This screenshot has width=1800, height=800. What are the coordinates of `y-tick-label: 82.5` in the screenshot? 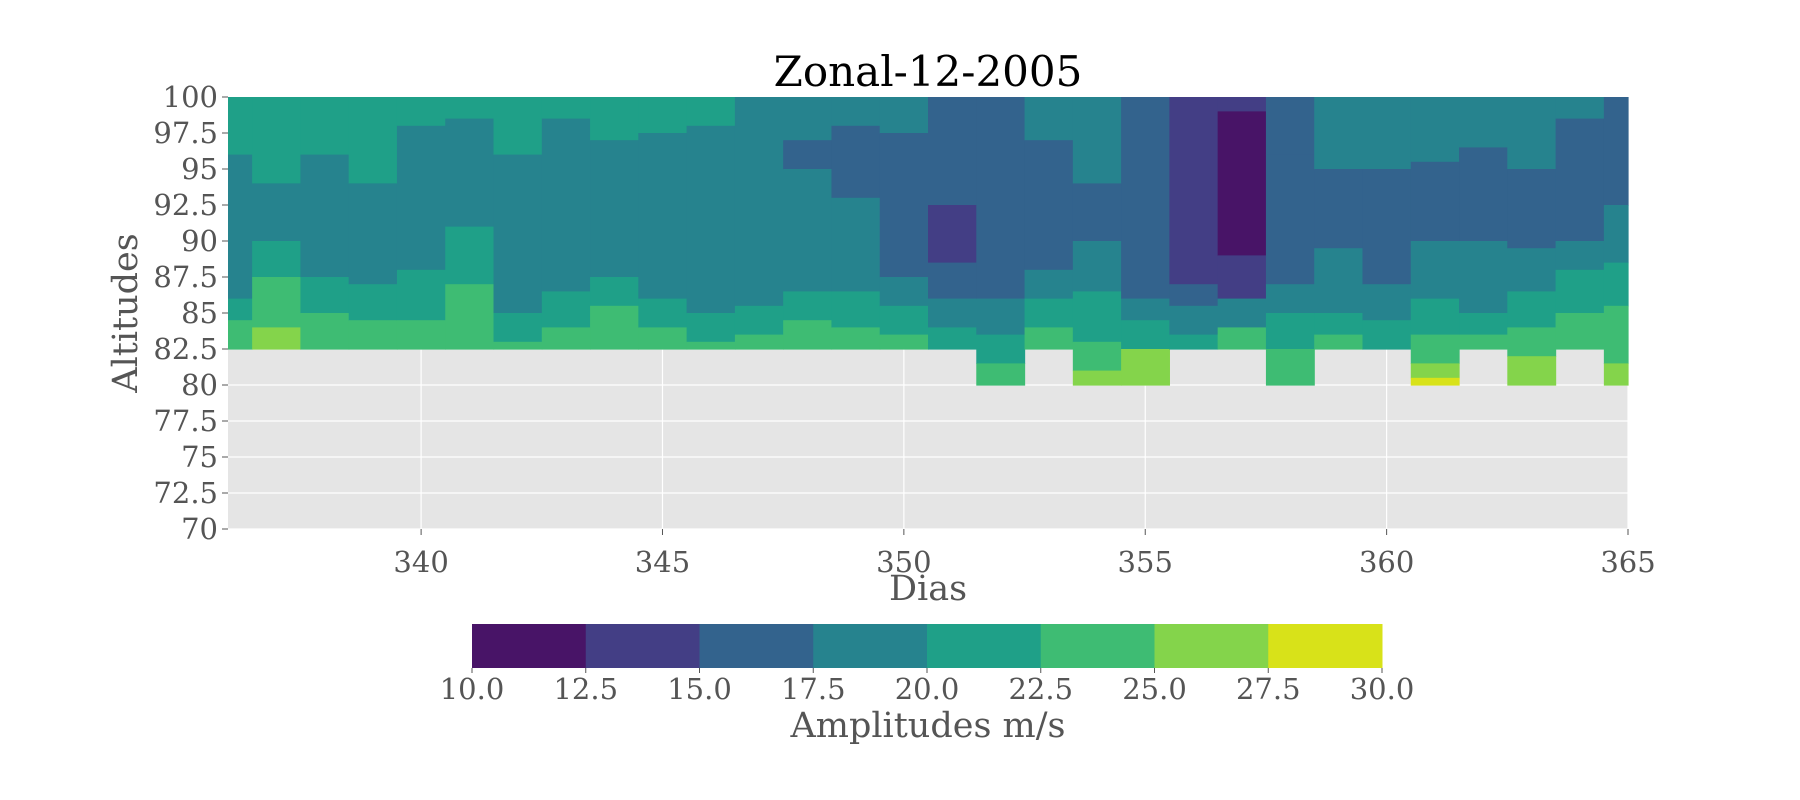 It's located at (185, 349).